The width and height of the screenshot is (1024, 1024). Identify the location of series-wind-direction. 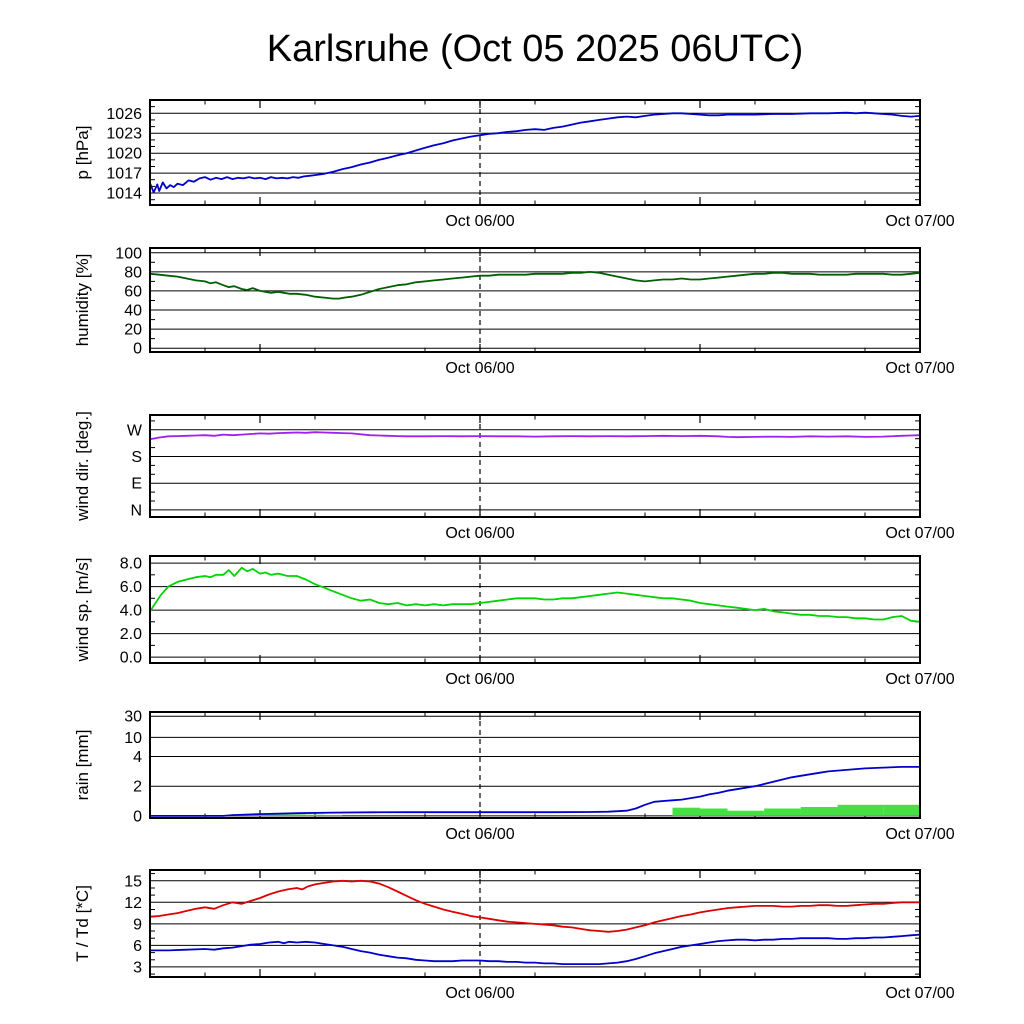
(535, 436).